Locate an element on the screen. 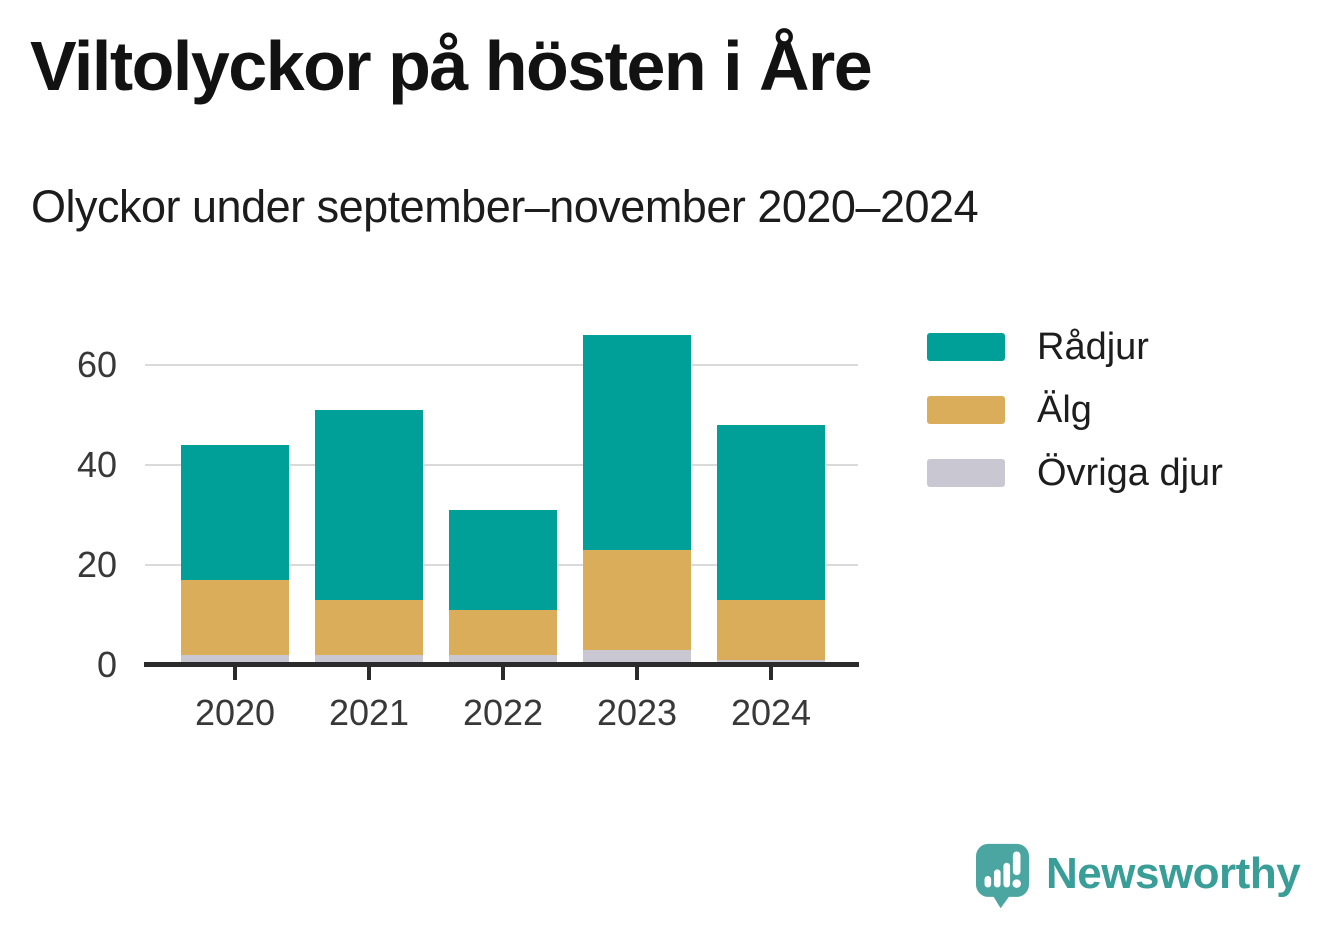 This screenshot has width=1322, height=939. x-axis-tick-2020 is located at coordinates (235, 673).